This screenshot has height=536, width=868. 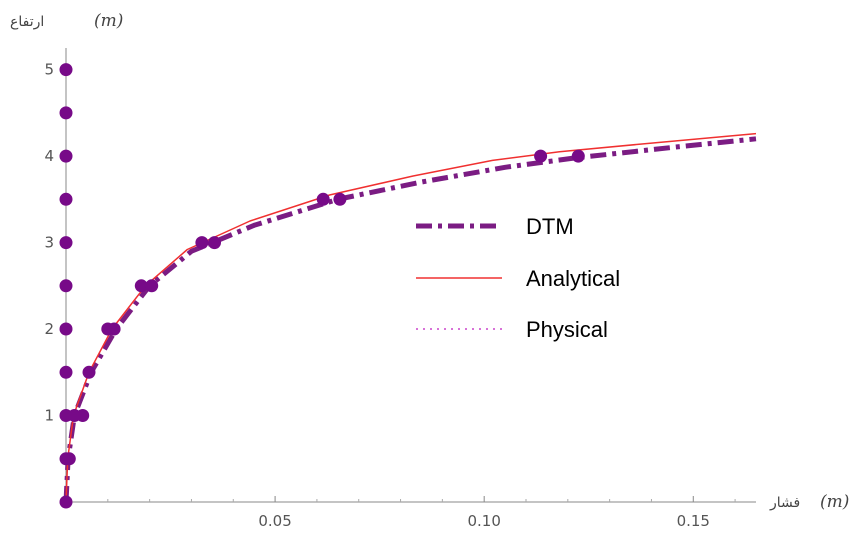 What do you see at coordinates (834, 502) in the screenshot?
I see `x-axis-unit: (m)` at bounding box center [834, 502].